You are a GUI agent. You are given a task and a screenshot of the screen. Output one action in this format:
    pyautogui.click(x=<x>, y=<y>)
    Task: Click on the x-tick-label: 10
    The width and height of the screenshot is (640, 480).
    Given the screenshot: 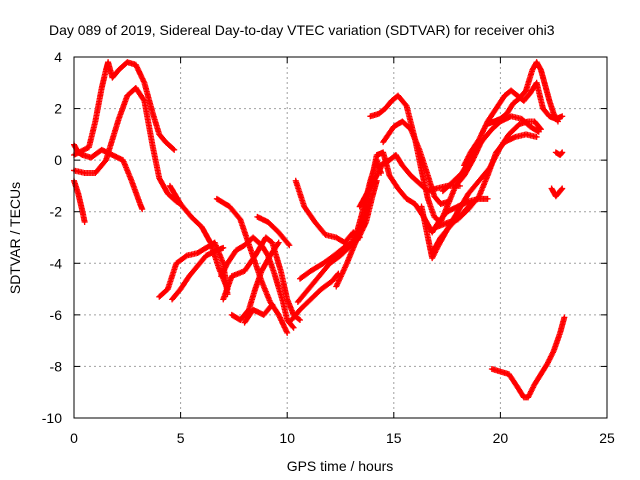 What is the action you would take?
    pyautogui.click(x=287, y=438)
    